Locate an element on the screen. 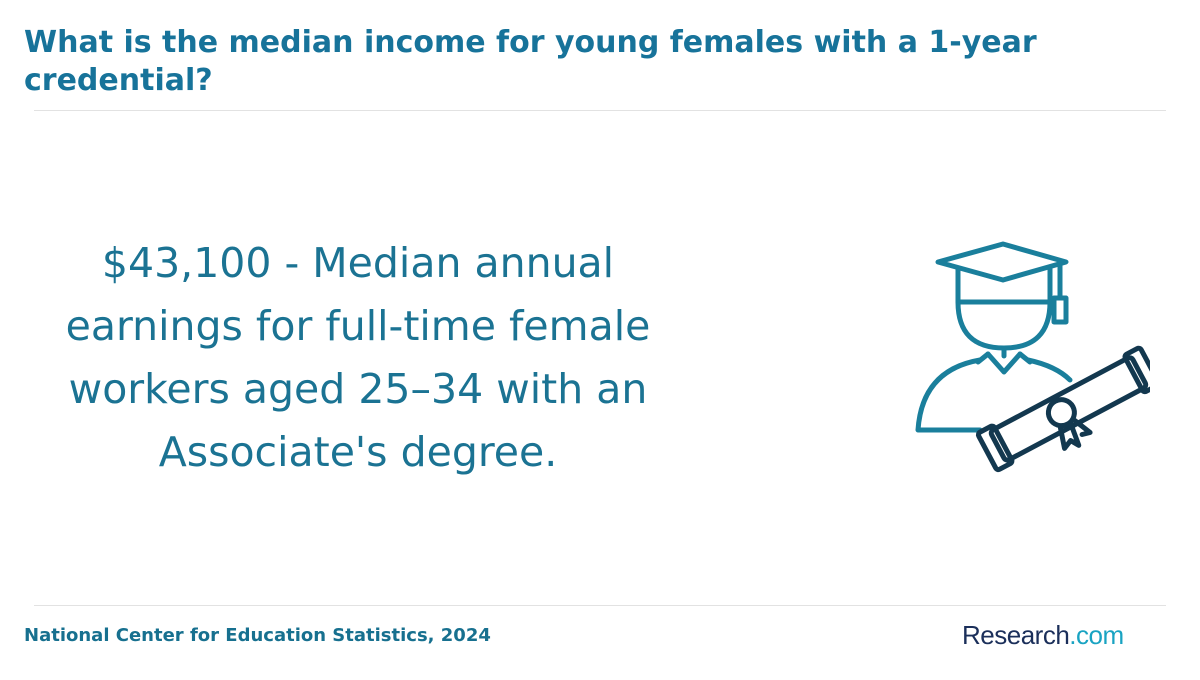 This screenshot has width=1200, height=680. graduate-icon is located at coordinates (1032, 357).